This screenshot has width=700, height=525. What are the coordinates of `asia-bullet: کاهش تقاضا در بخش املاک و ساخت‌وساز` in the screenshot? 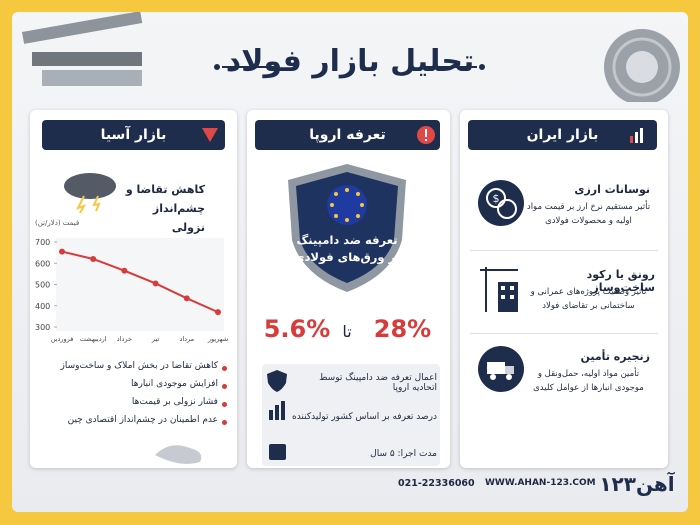 It's located at (139, 366).